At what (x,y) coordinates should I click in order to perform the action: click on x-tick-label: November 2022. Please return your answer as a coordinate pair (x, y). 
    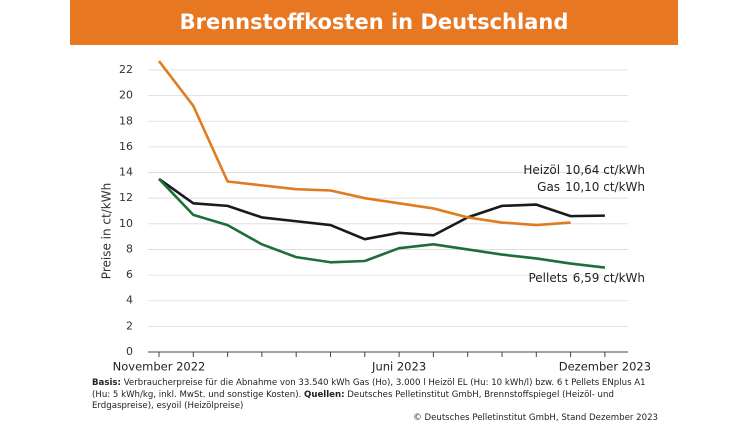
    Looking at the image, I should click on (159, 367).